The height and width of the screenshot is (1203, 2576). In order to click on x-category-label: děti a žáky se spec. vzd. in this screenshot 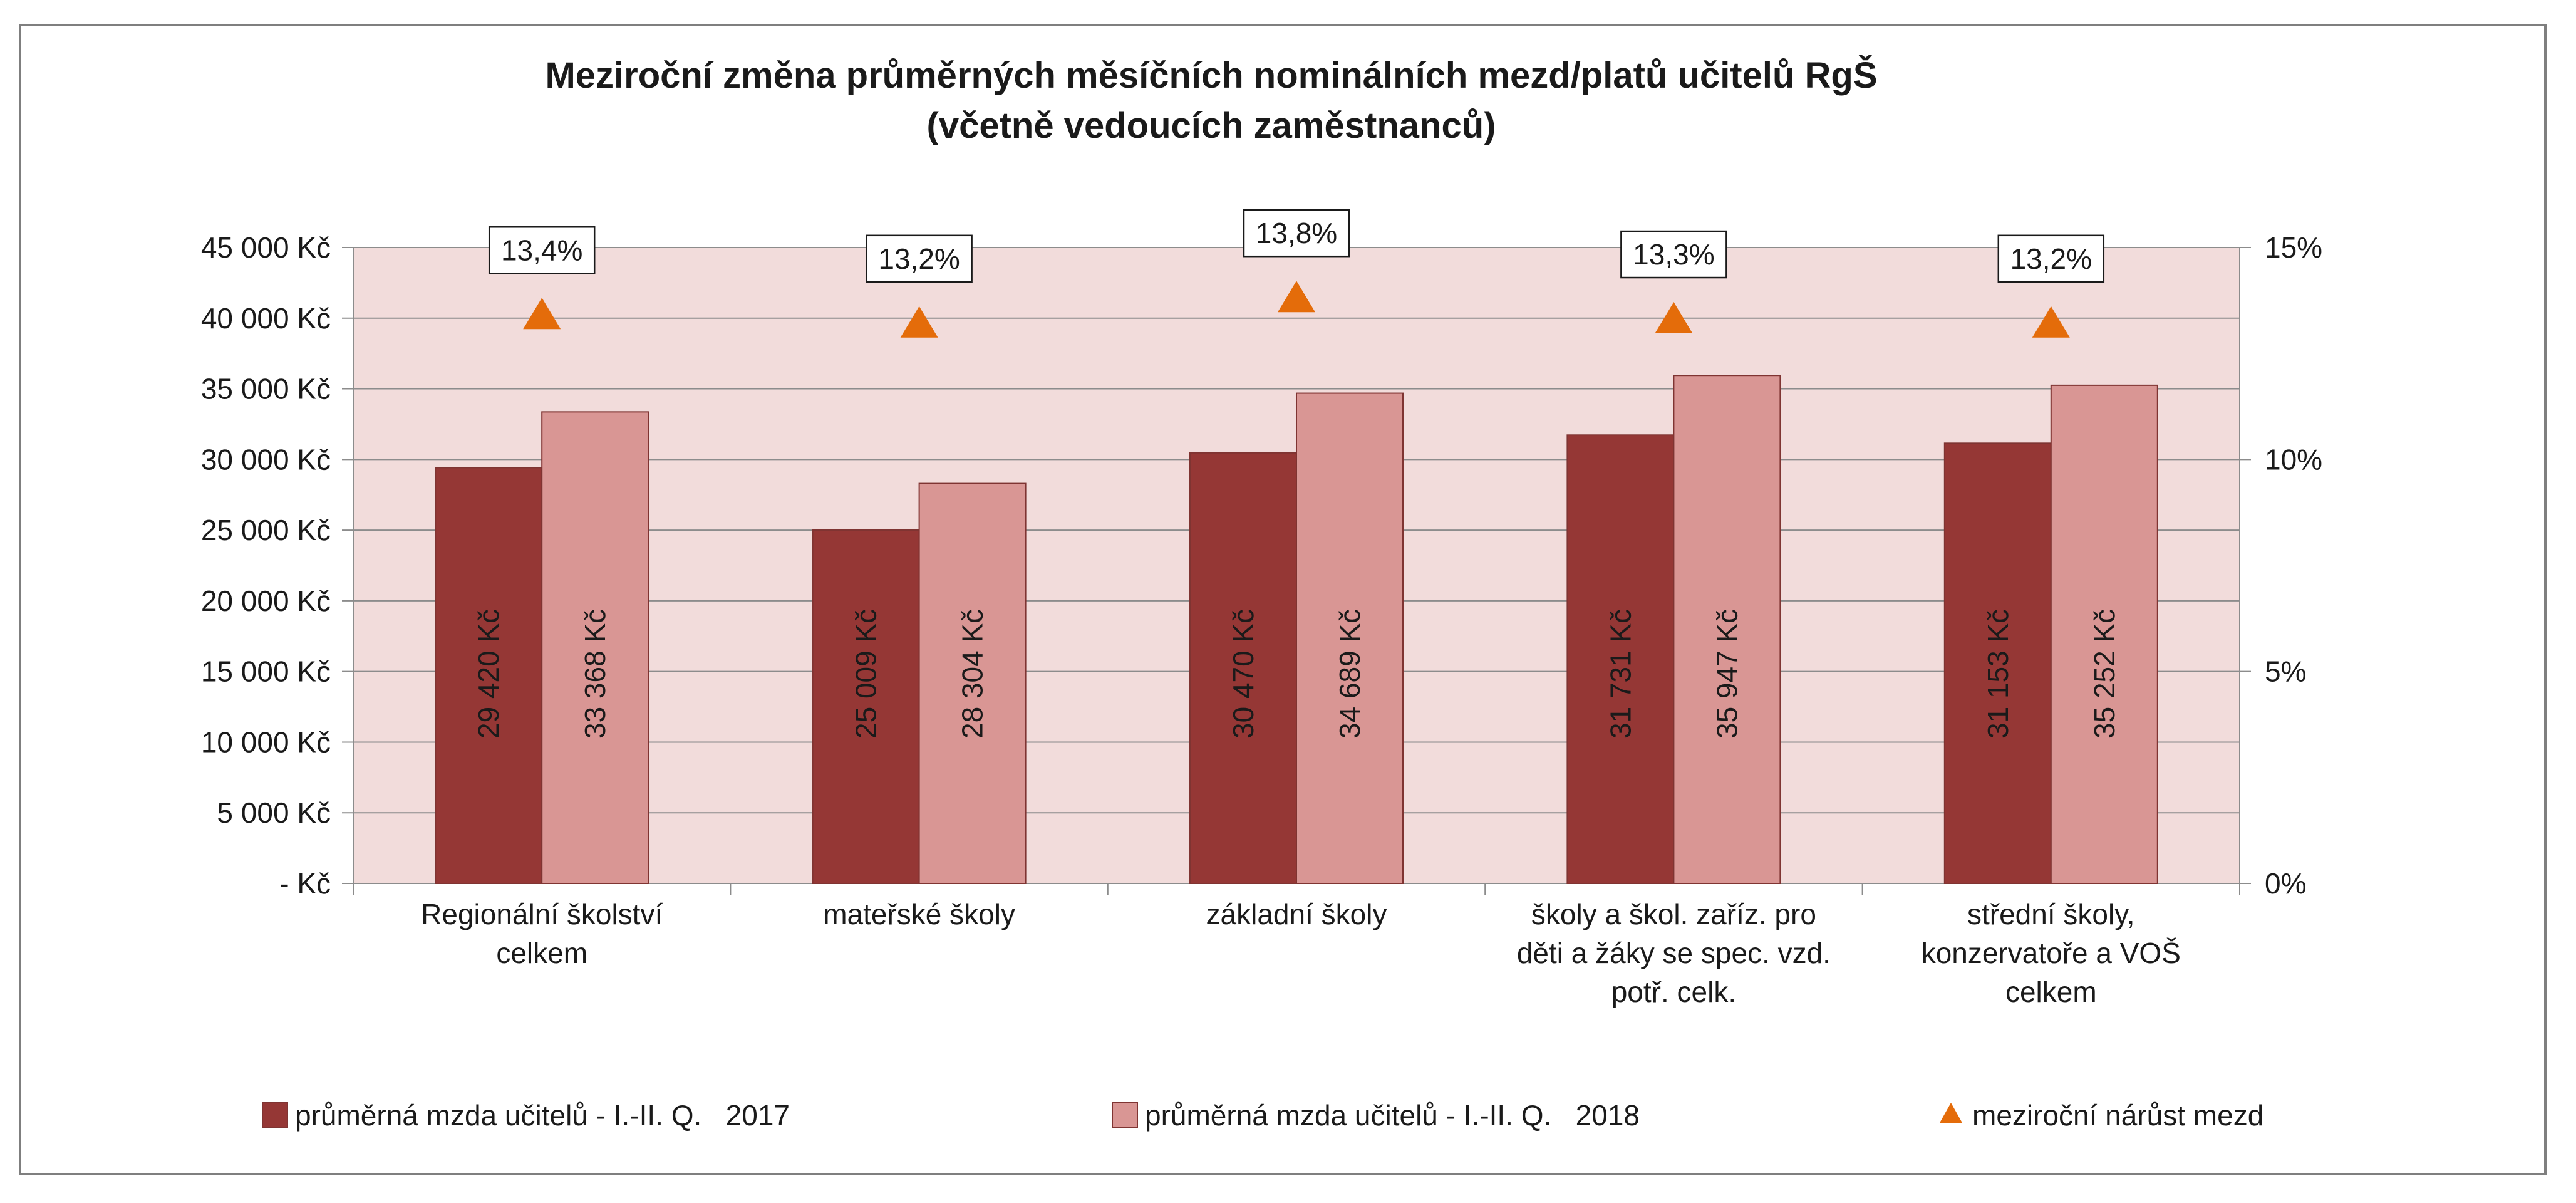, I will do `click(1674, 953)`.